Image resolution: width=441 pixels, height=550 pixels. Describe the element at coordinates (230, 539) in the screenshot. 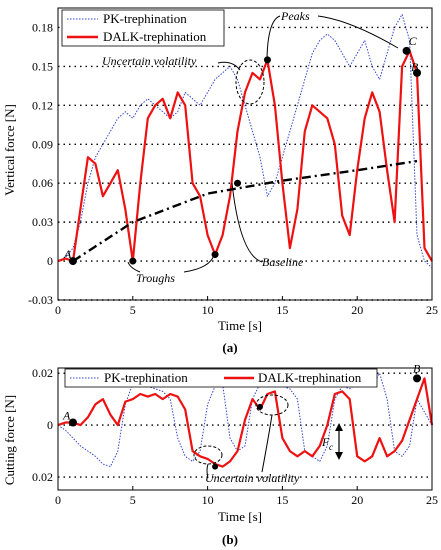

I see `panel-label-b: (b)` at that location.